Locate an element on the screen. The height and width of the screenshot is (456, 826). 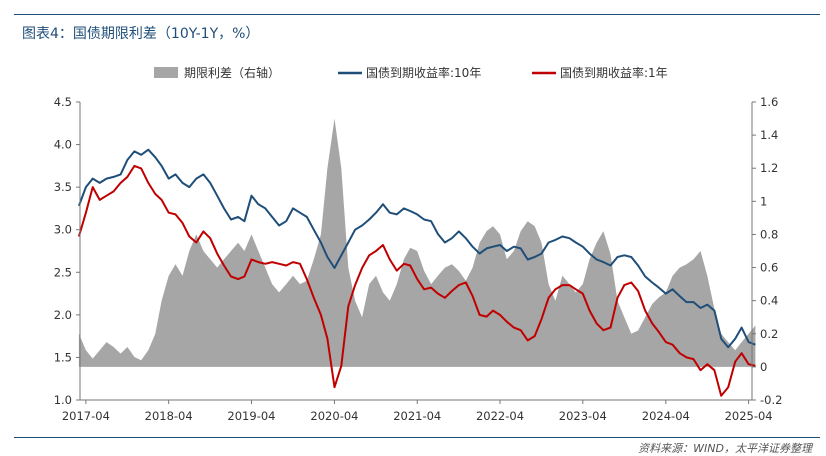
y-right-tick-label: 0.8 is located at coordinates (769, 234).